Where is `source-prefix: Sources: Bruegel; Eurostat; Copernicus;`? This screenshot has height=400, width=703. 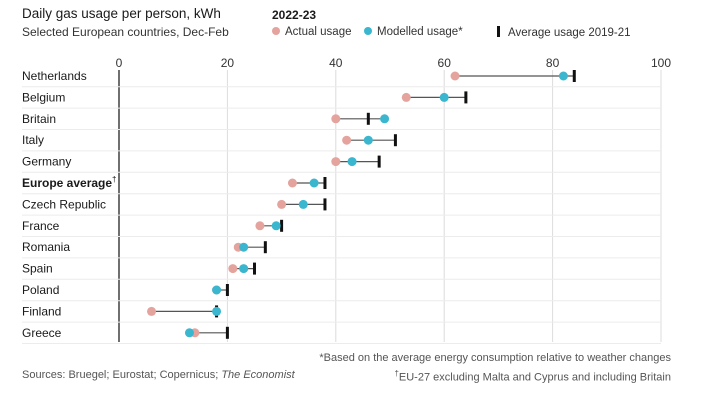 source-prefix: Sources: Bruegel; Eurostat; Copernicus; is located at coordinates (120, 375).